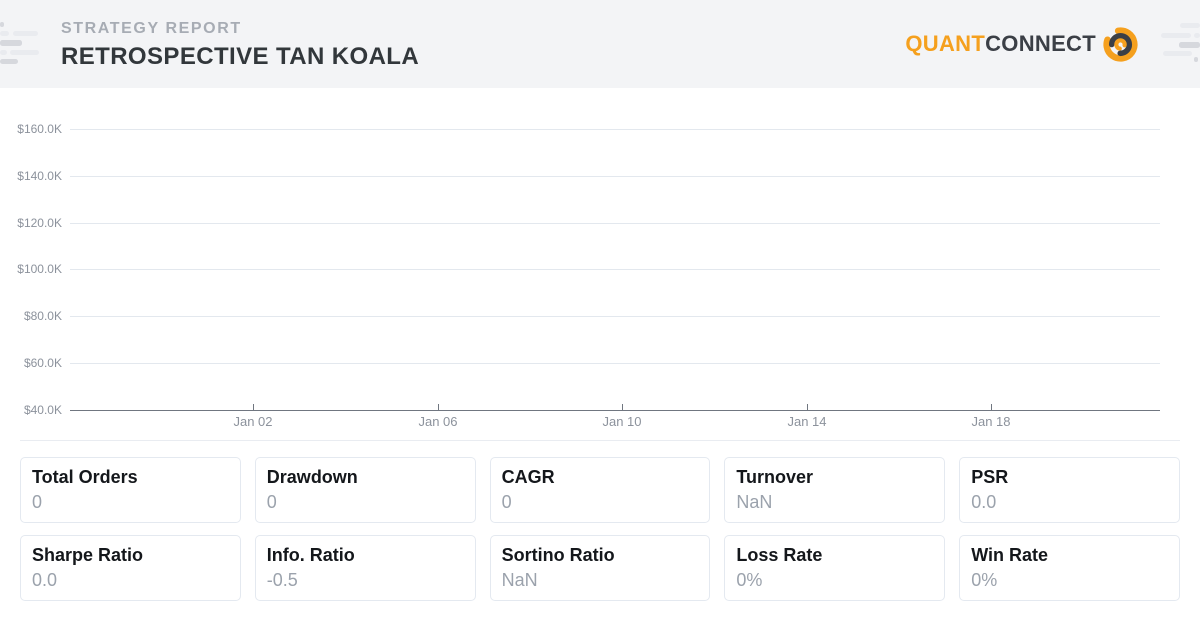 The height and width of the screenshot is (632, 1200). What do you see at coordinates (438, 421) in the screenshot?
I see `x-axis-label: Jan 06` at bounding box center [438, 421].